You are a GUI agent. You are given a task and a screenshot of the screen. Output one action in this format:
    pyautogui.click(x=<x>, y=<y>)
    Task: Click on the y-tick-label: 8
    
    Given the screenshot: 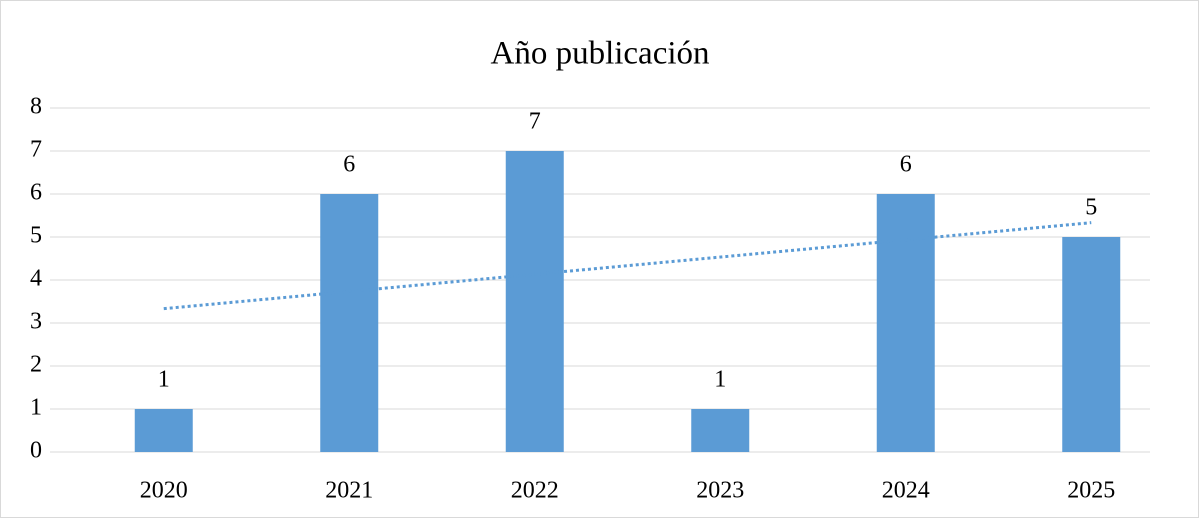 What is the action you would take?
    pyautogui.click(x=36, y=107)
    